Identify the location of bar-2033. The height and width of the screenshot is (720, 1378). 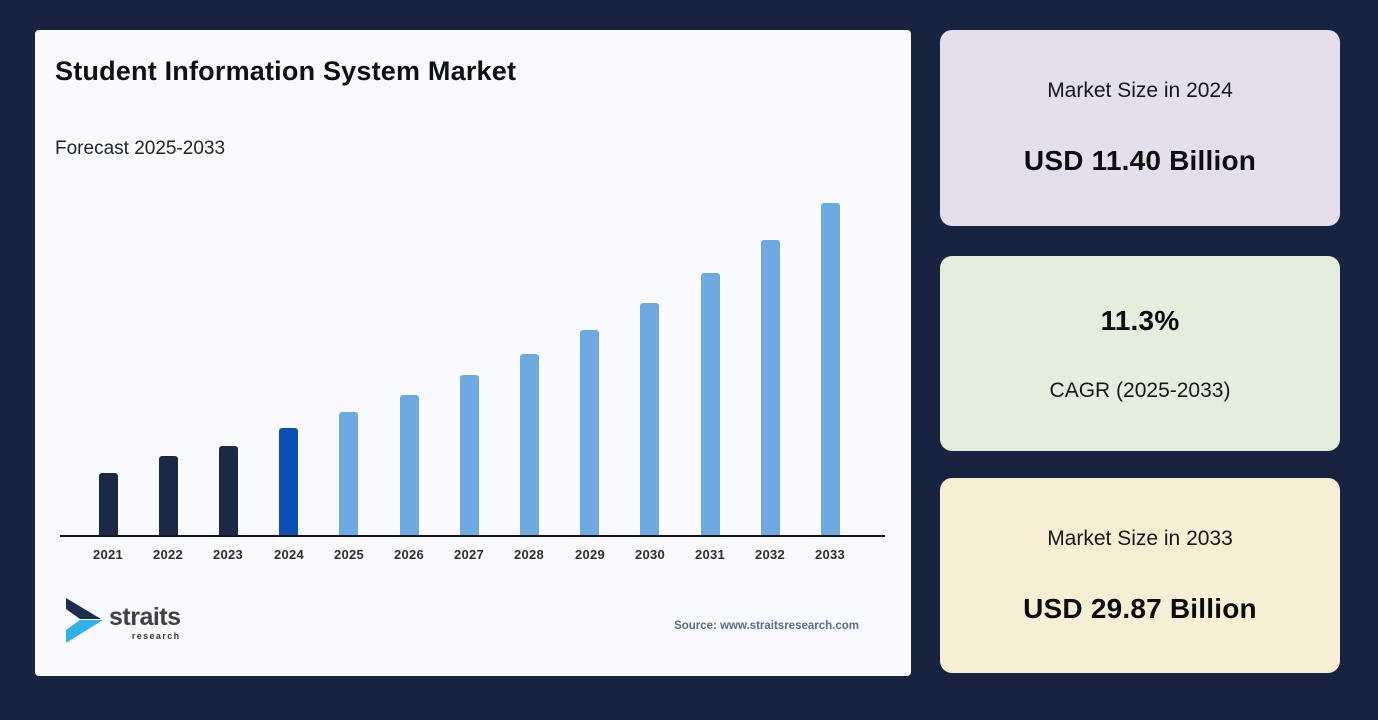
(830, 369).